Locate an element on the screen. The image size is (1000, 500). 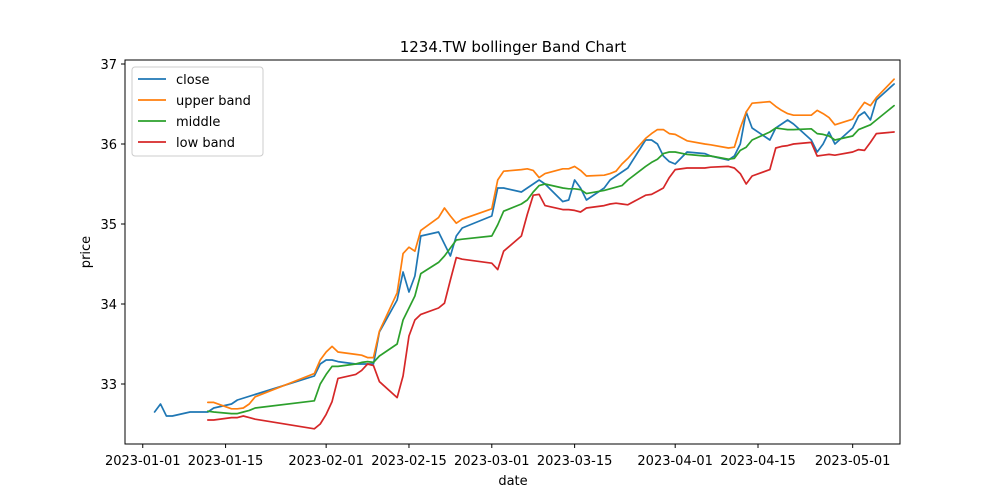
legend-label: close is located at coordinates (192, 80).